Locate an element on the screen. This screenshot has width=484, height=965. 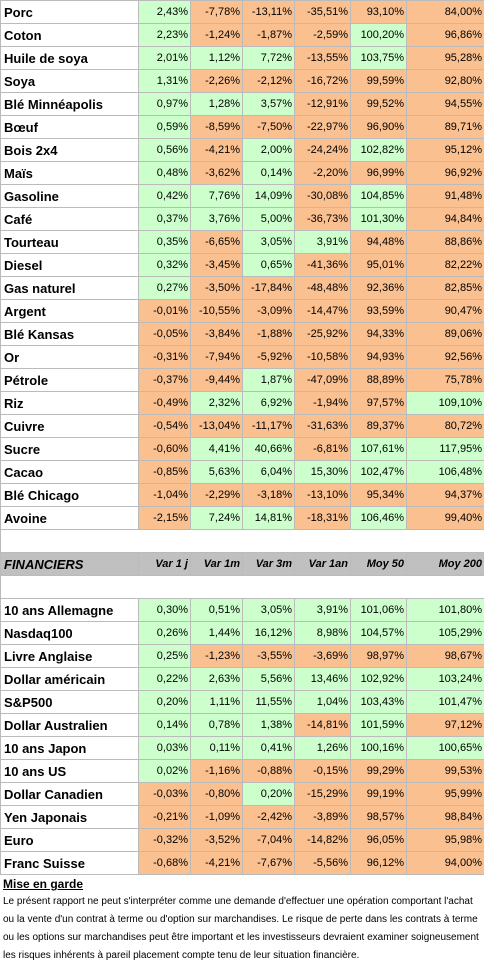
value-cell: -1,09% is located at coordinates (217, 817).